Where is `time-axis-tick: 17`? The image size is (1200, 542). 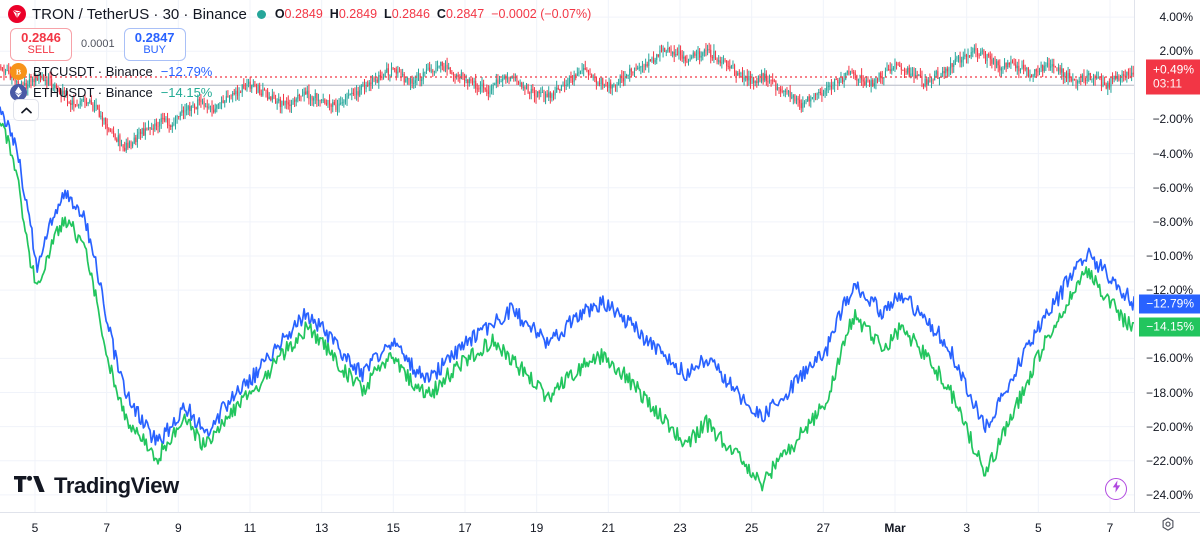 time-axis-tick: 17 is located at coordinates (465, 528).